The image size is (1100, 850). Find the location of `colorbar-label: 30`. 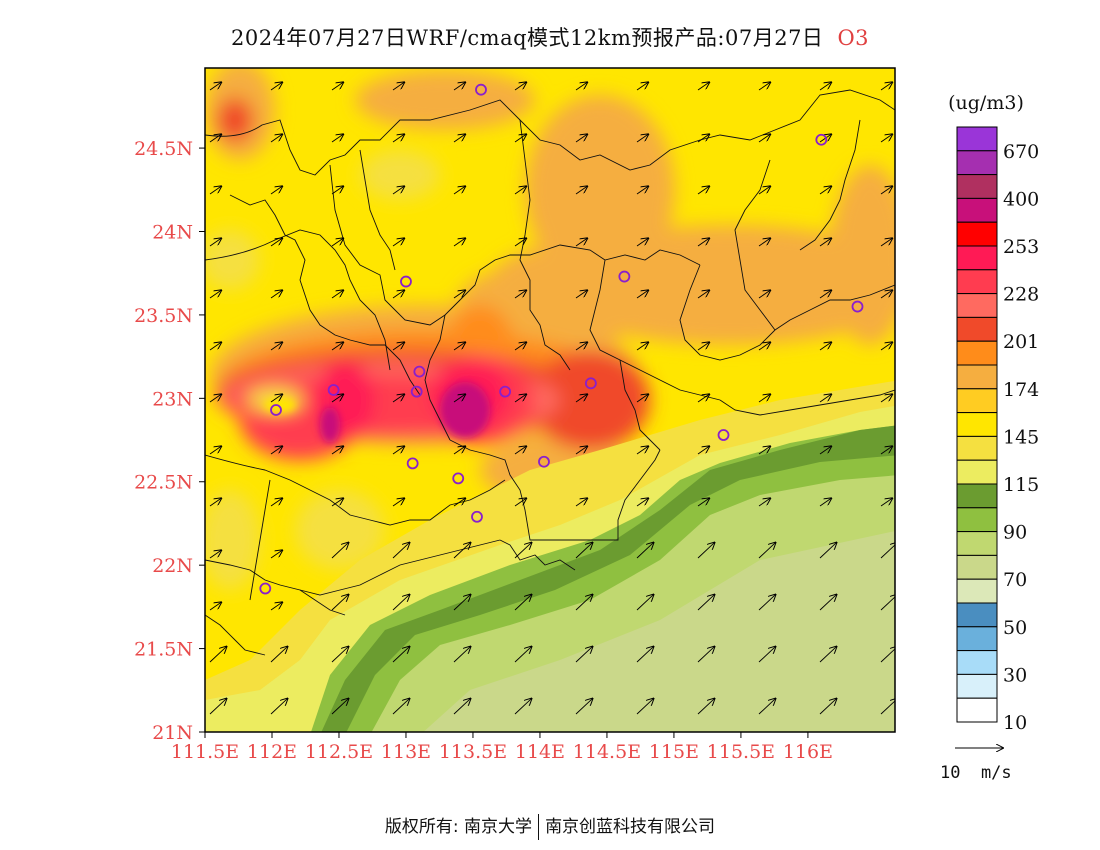

colorbar-label: 30 is located at coordinates (1015, 675).